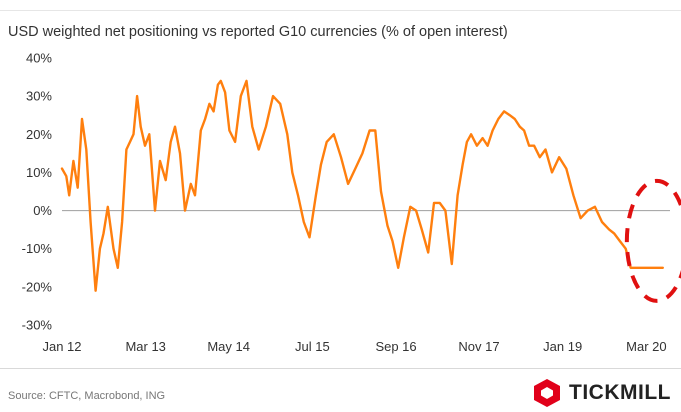 Image resolution: width=681 pixels, height=412 pixels. I want to click on highlight-ellipse, so click(652, 240).